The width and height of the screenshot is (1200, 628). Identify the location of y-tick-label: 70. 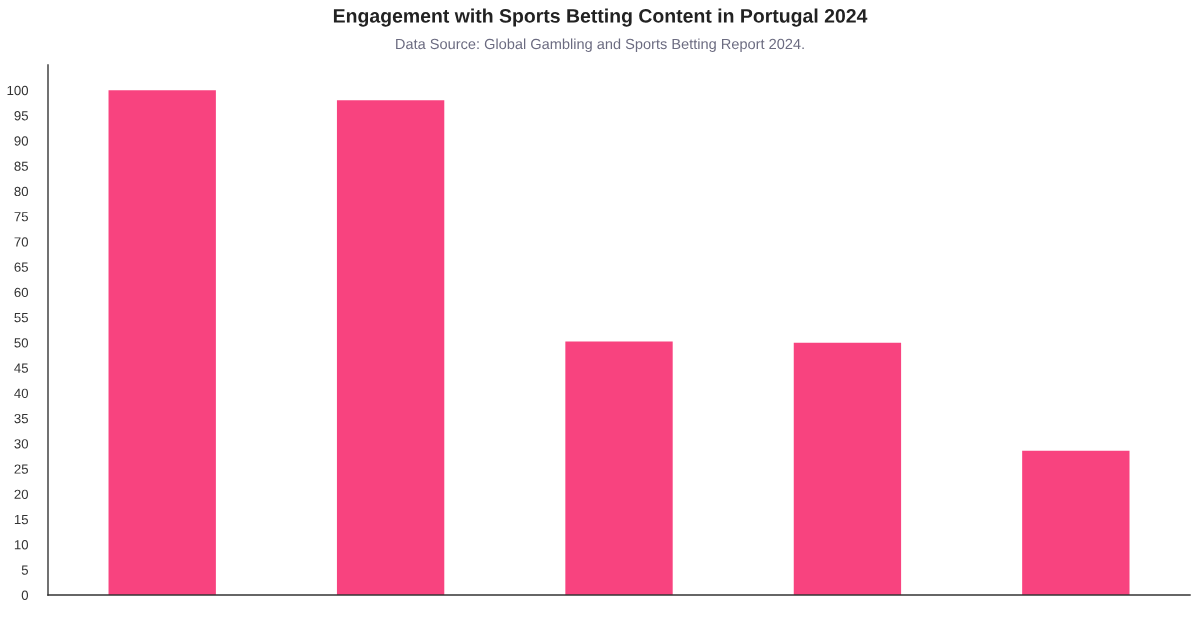
(21, 242).